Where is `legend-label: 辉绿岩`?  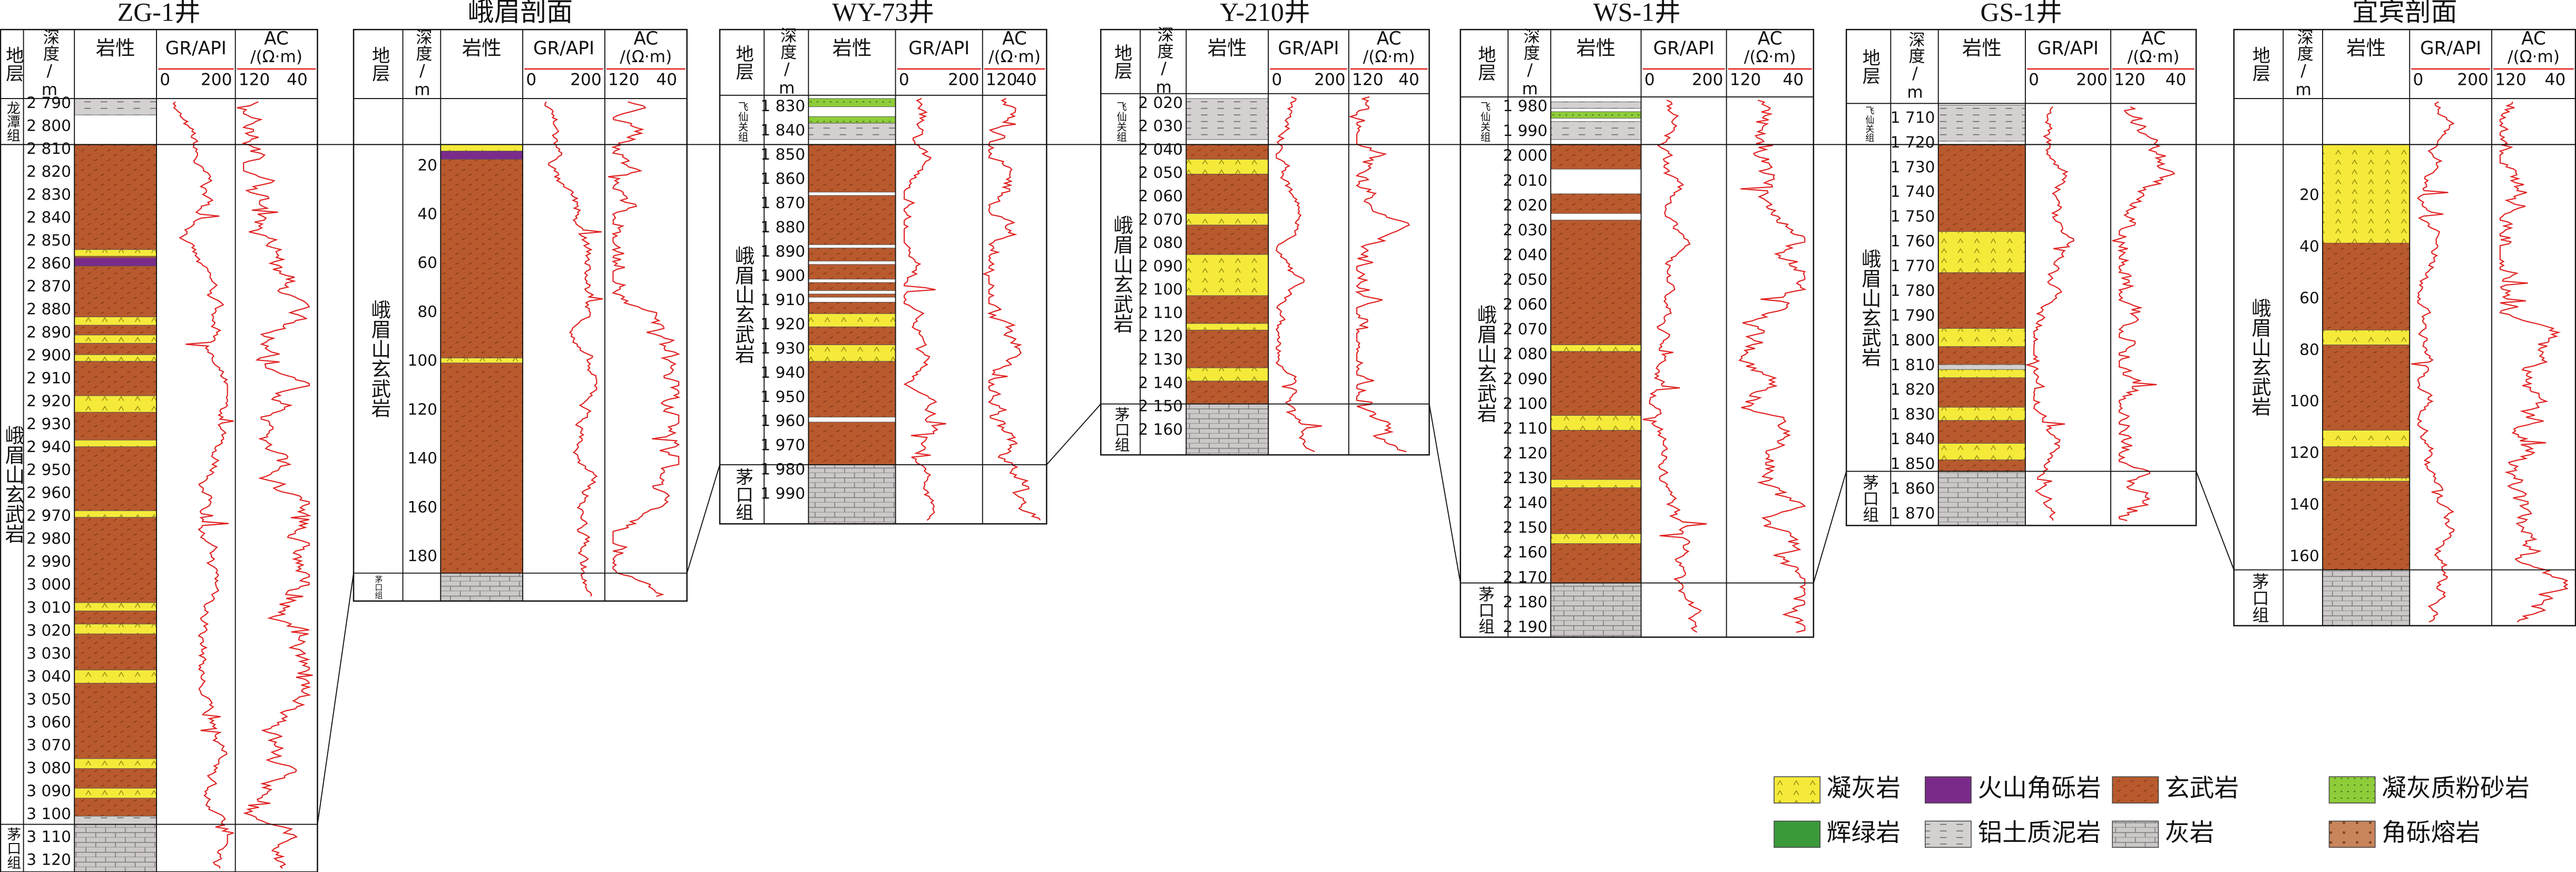 legend-label: 辉绿岩 is located at coordinates (1864, 833).